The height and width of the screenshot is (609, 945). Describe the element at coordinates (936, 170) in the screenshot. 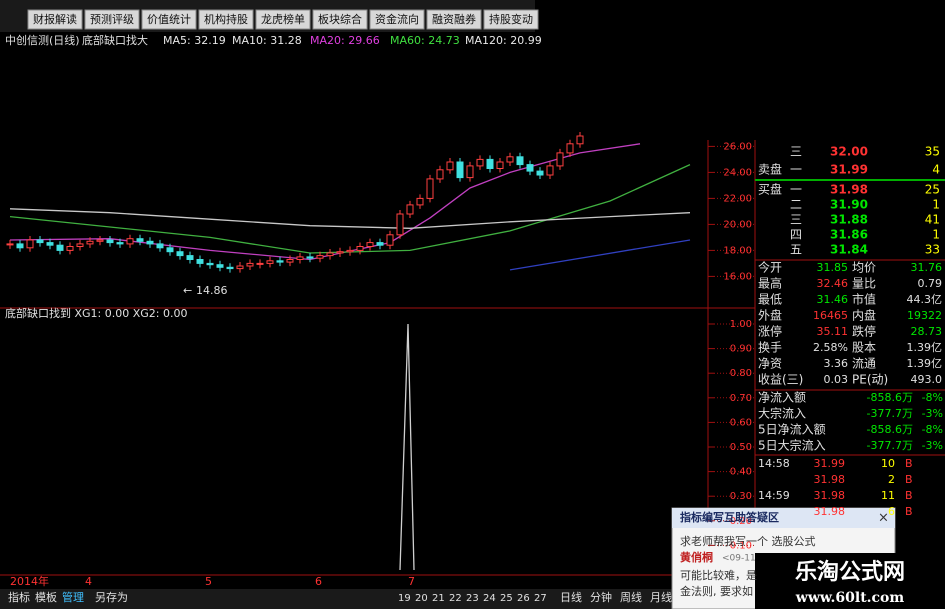

I see `book-volume: 4` at that location.